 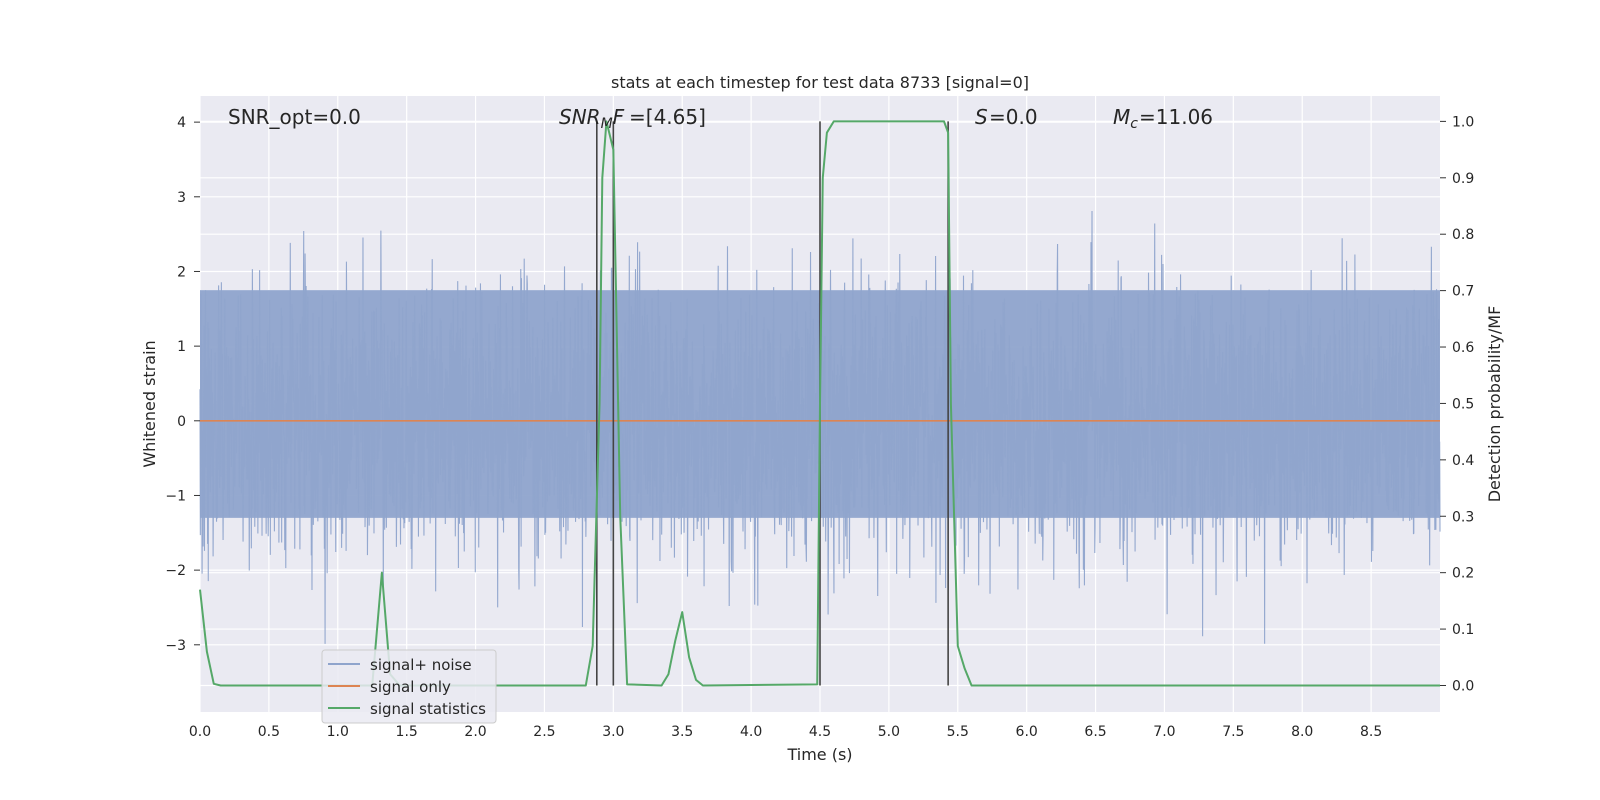 I want to click on x-tick-label: 1.5, so click(x=407, y=732).